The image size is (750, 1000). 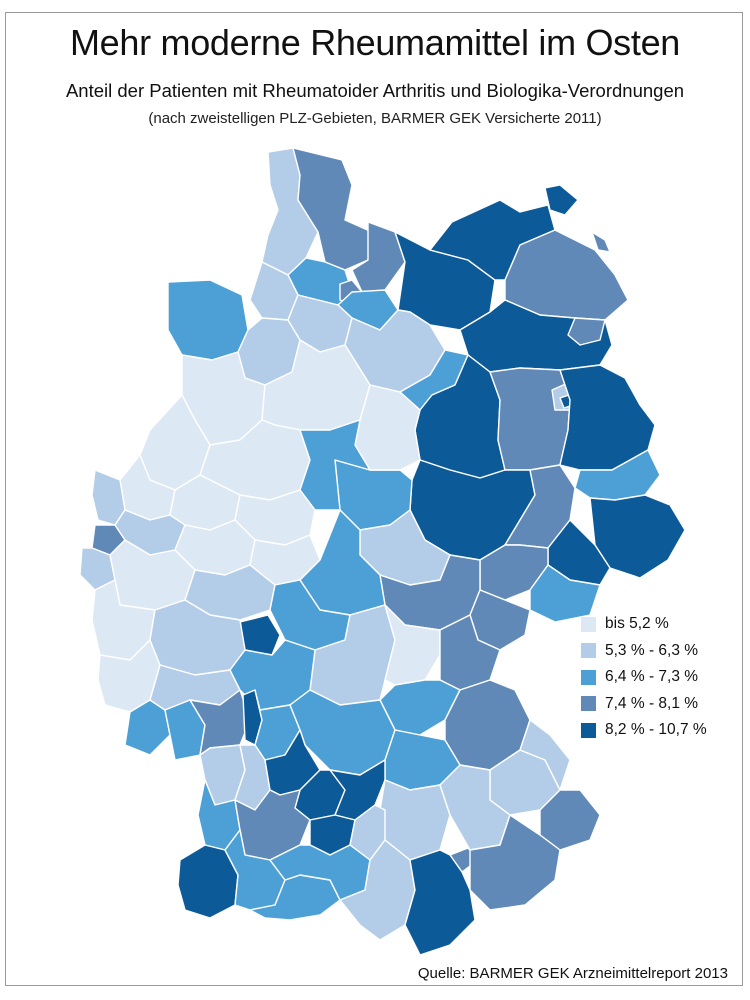 What do you see at coordinates (601, 242) in the screenshot?
I see `region-usedom` at bounding box center [601, 242].